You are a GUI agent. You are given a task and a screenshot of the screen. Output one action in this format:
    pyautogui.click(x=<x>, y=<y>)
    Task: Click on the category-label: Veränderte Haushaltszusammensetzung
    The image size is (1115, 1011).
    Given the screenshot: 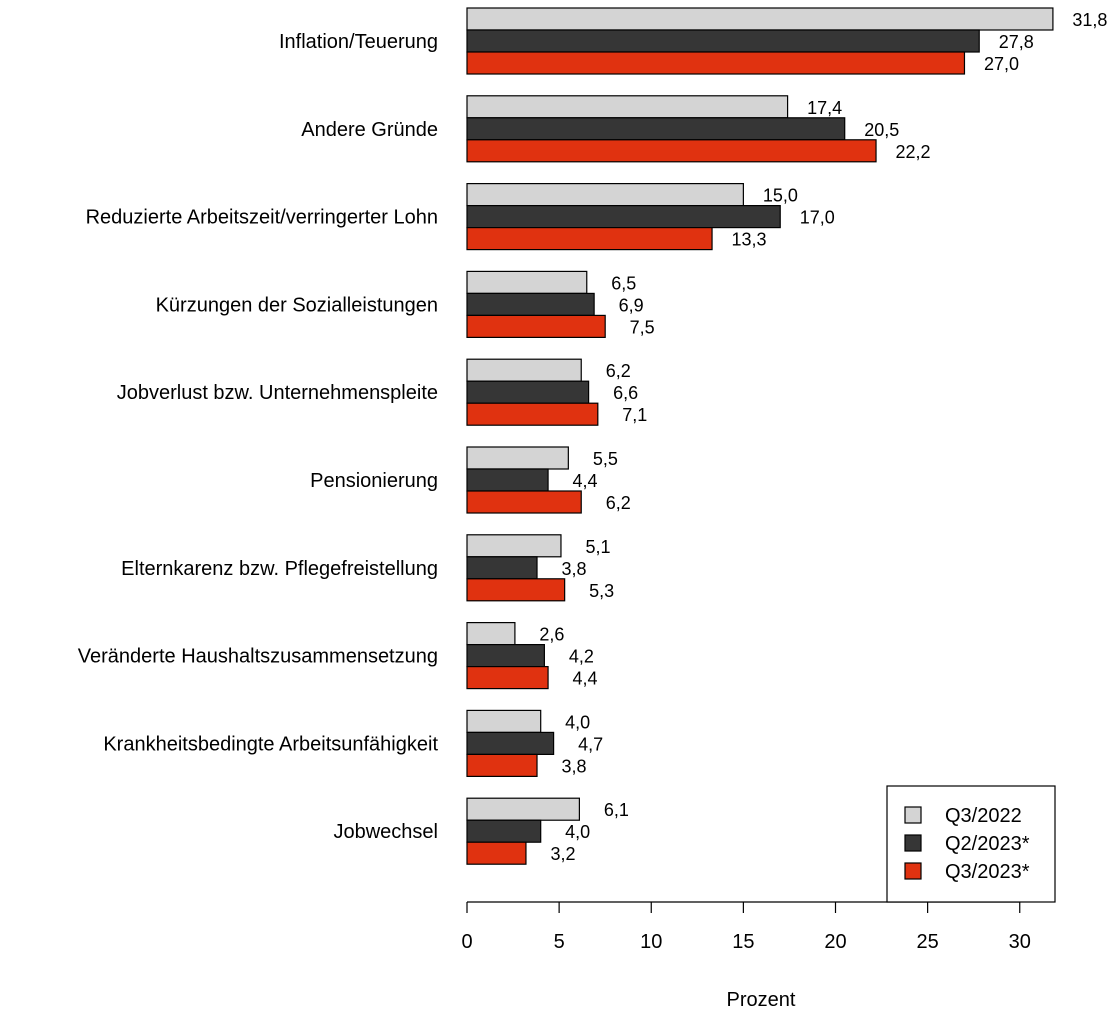 What is the action you would take?
    pyautogui.click(x=258, y=657)
    